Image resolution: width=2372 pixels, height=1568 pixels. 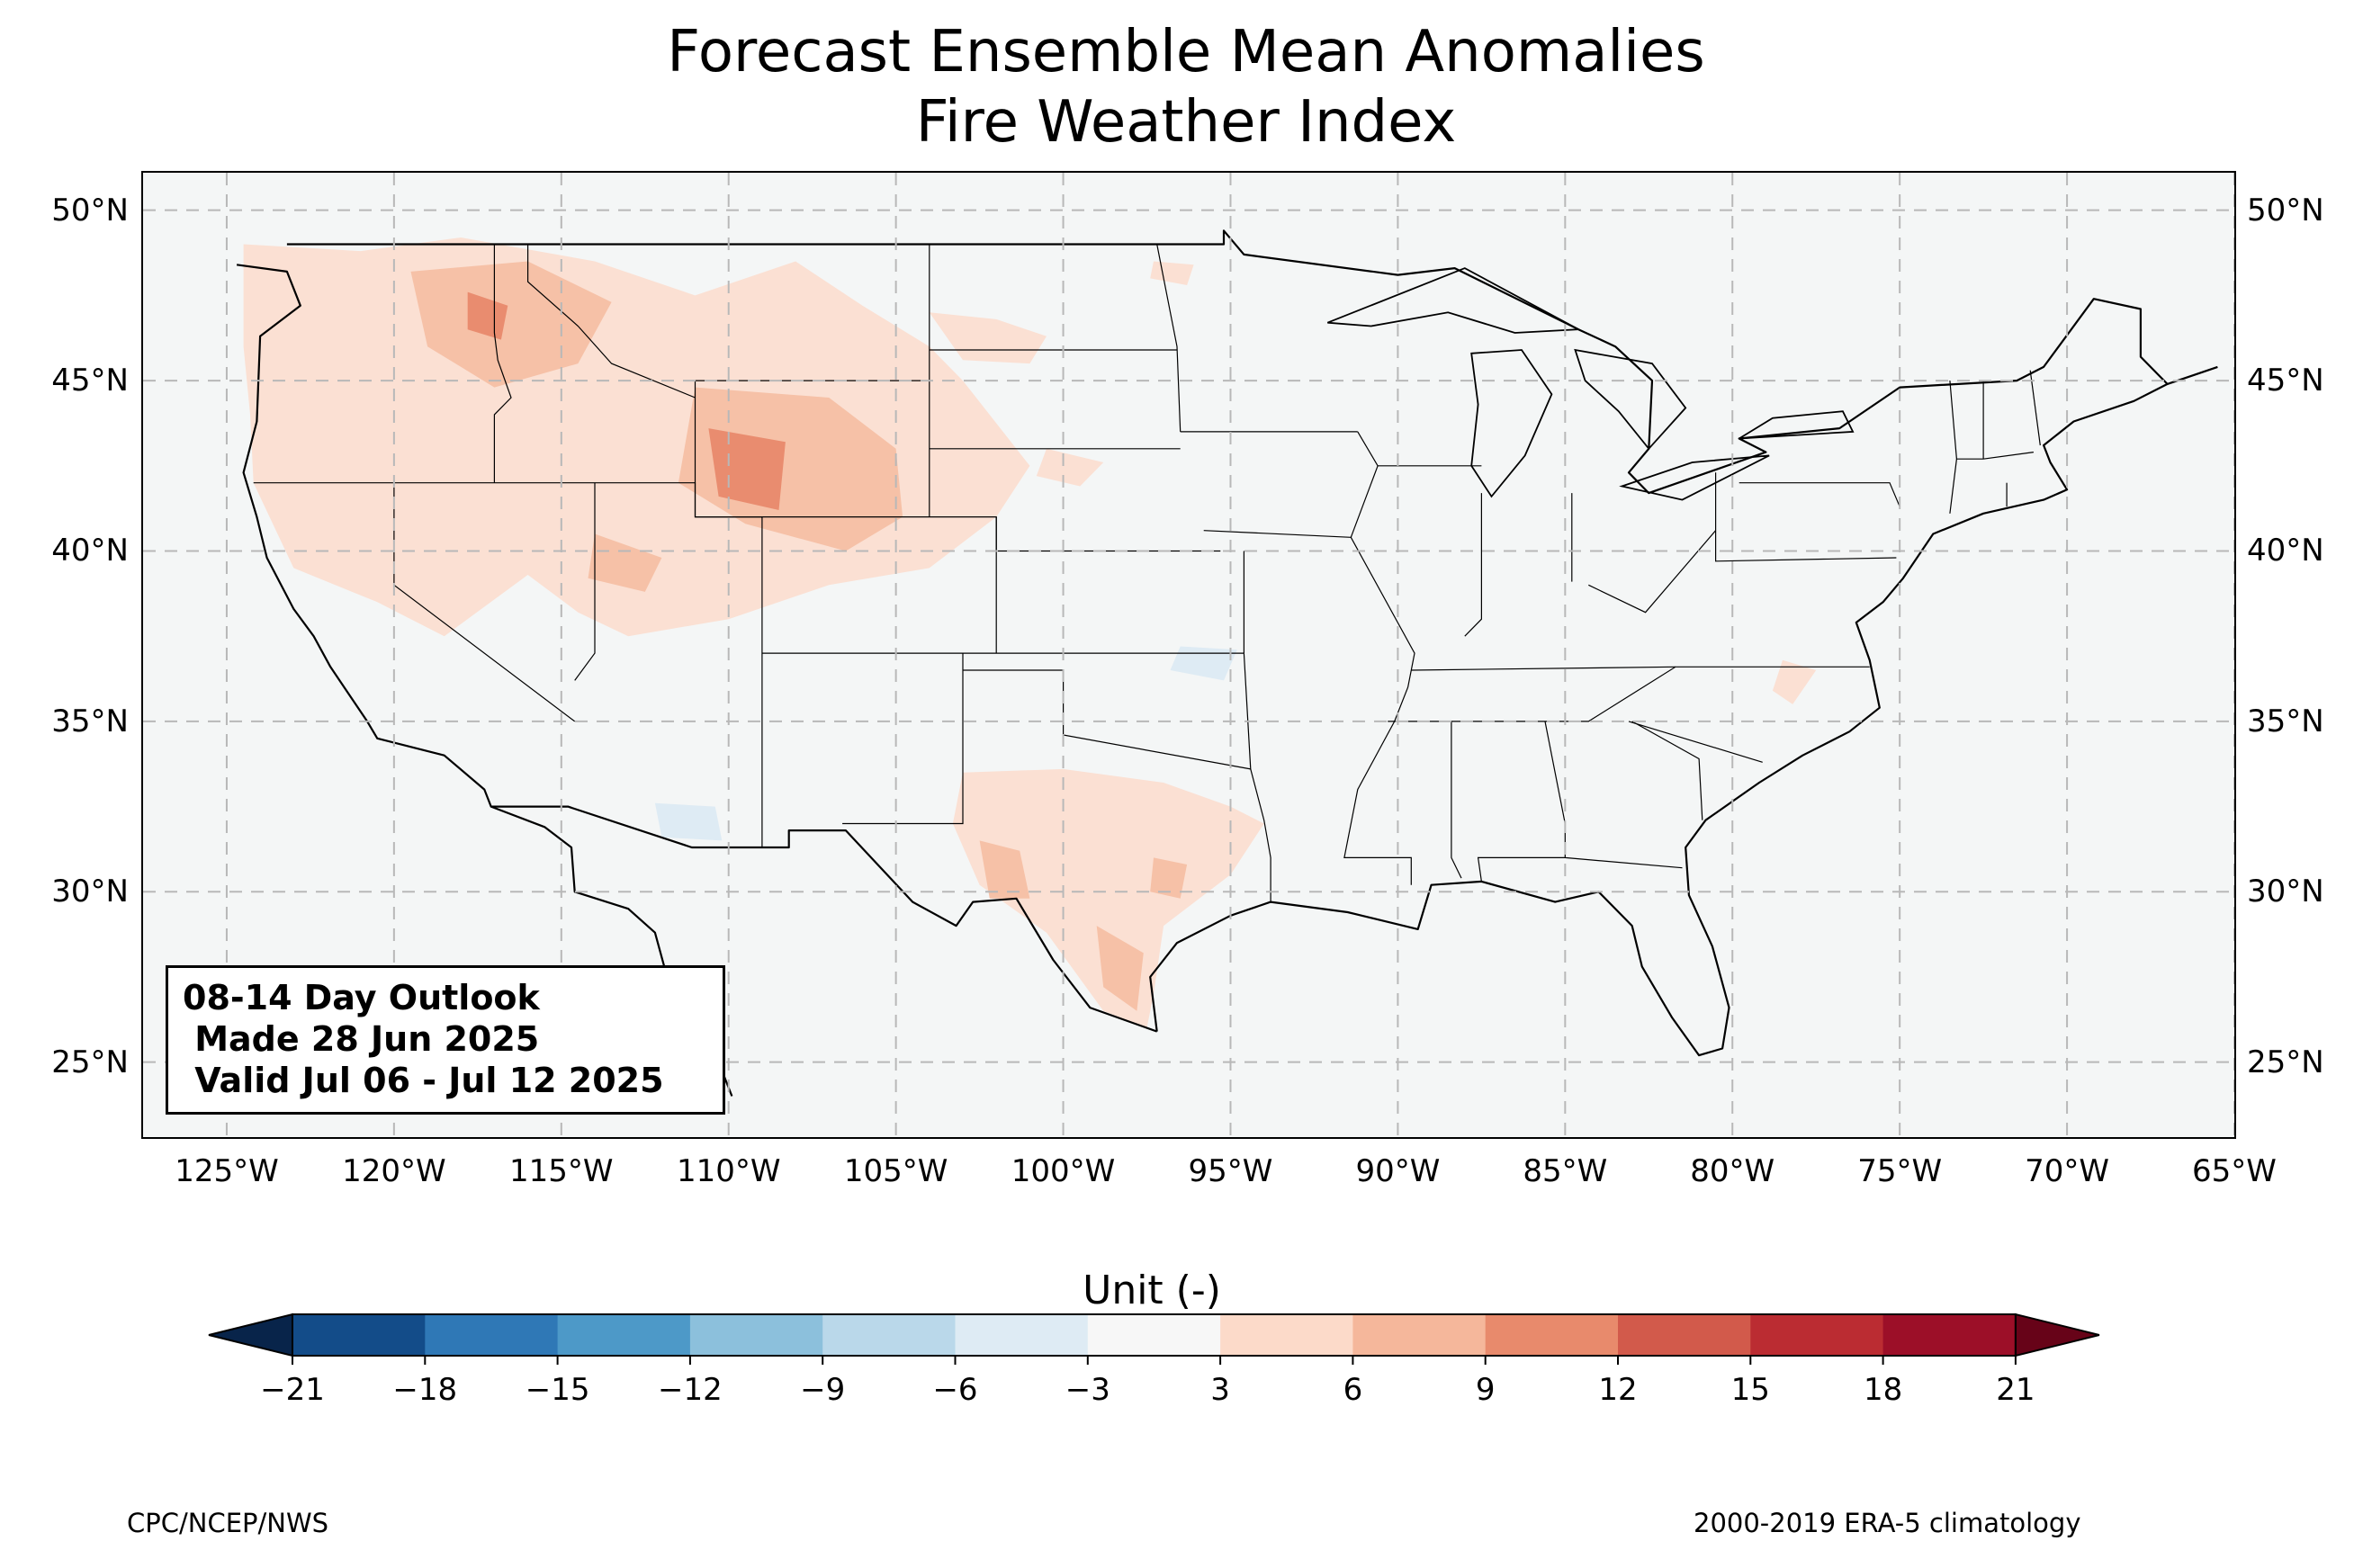 I want to click on colorbar-title: Unit (-), so click(x=1152, y=1290).